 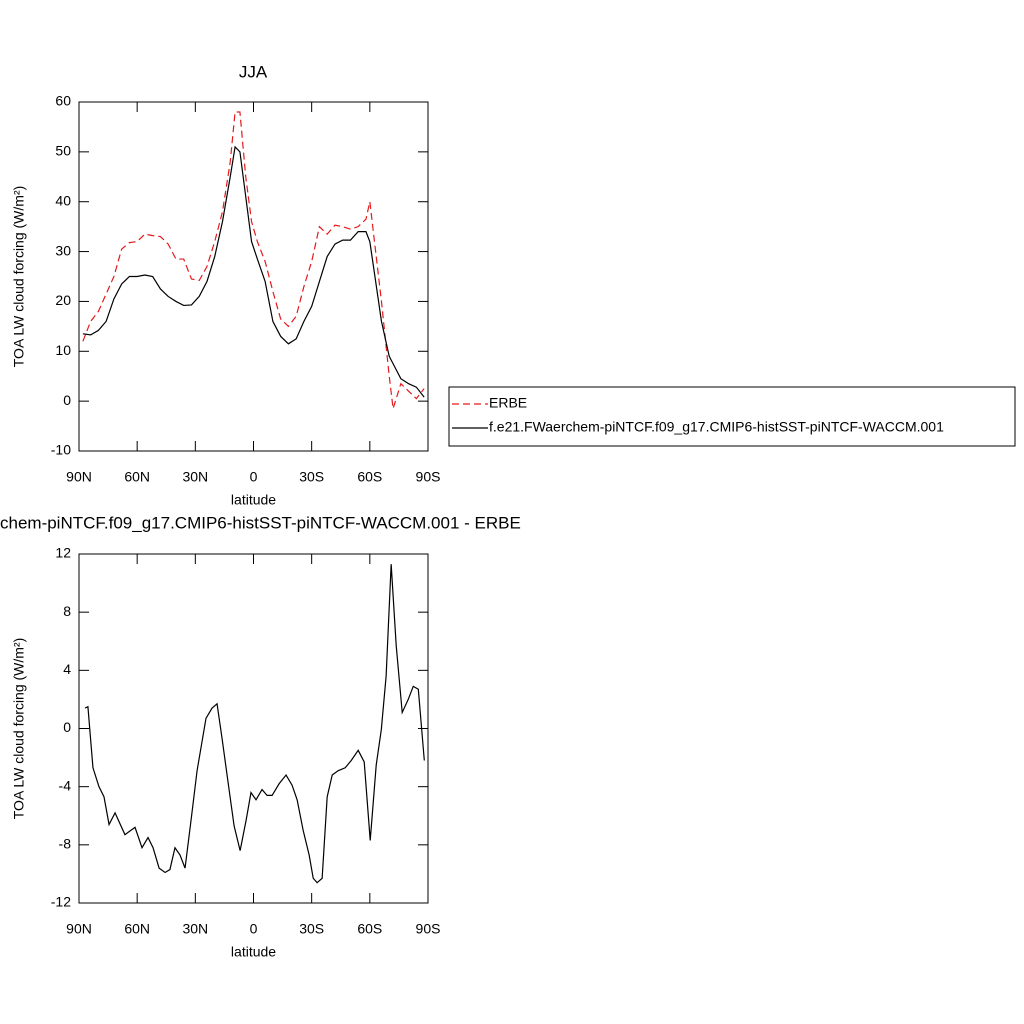 I want to click on legend-box, so click(x=732, y=416).